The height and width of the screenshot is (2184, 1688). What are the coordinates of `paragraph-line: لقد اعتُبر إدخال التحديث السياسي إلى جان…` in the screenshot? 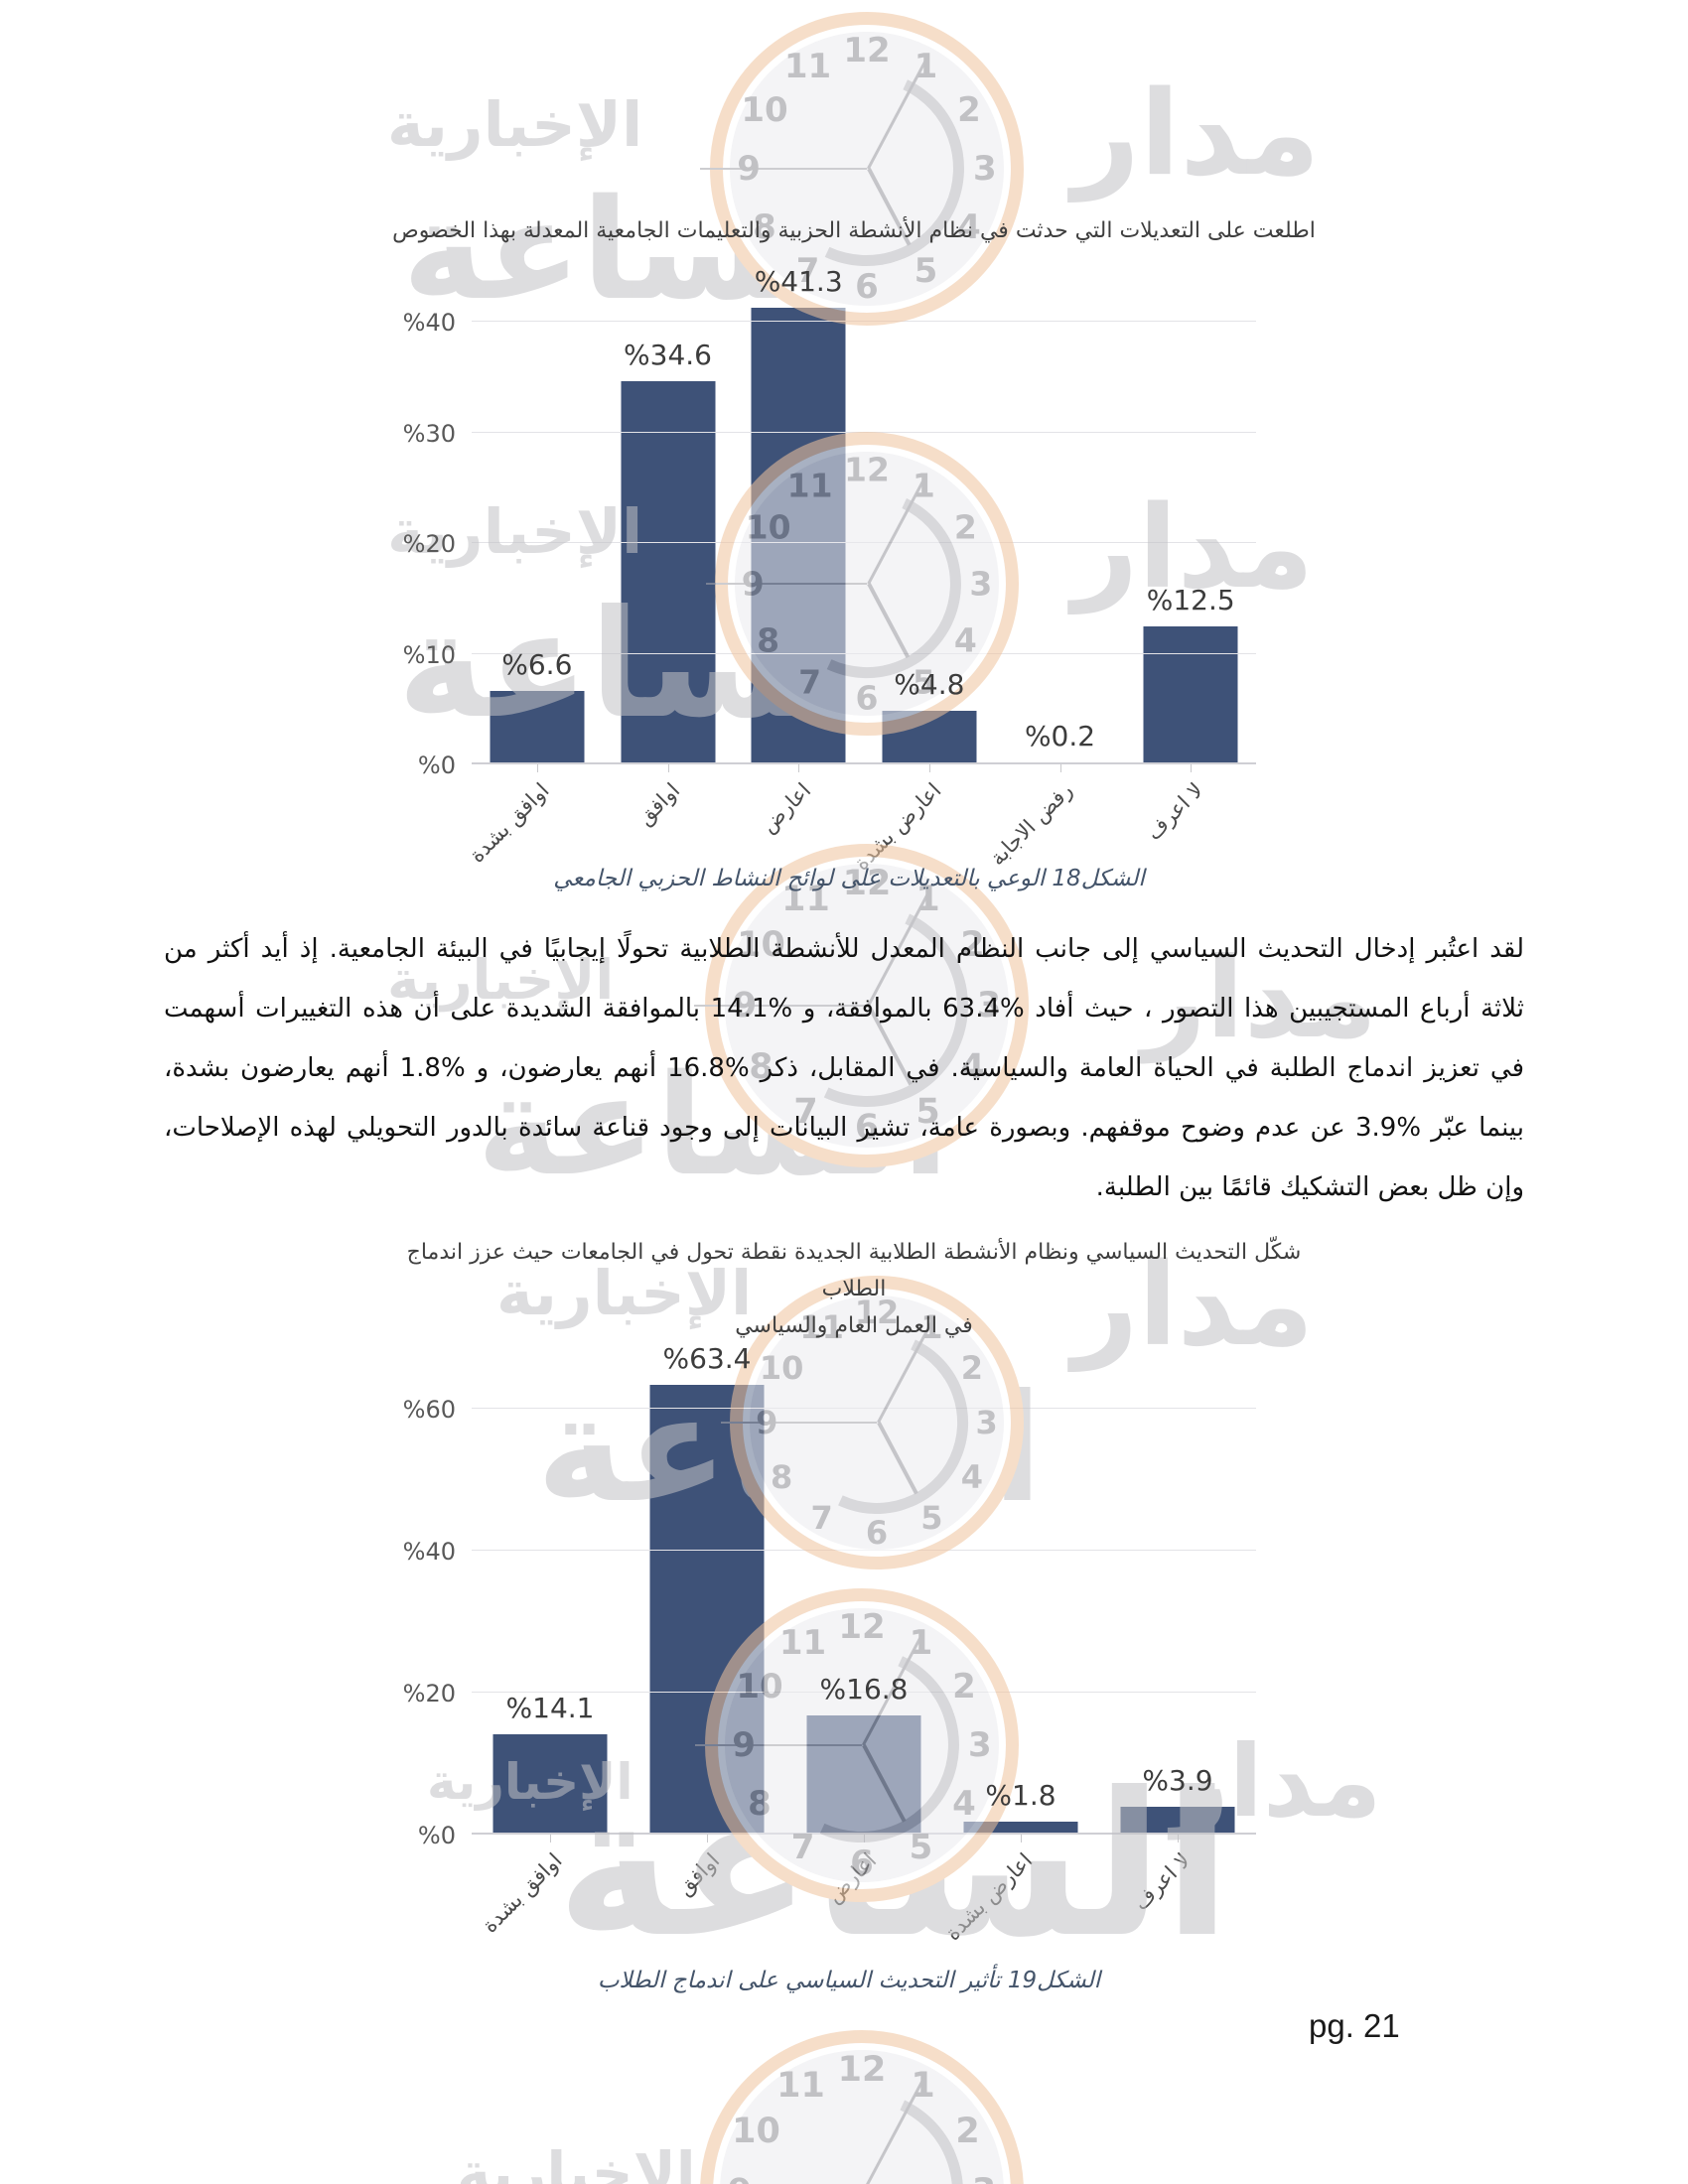 It's located at (844, 949).